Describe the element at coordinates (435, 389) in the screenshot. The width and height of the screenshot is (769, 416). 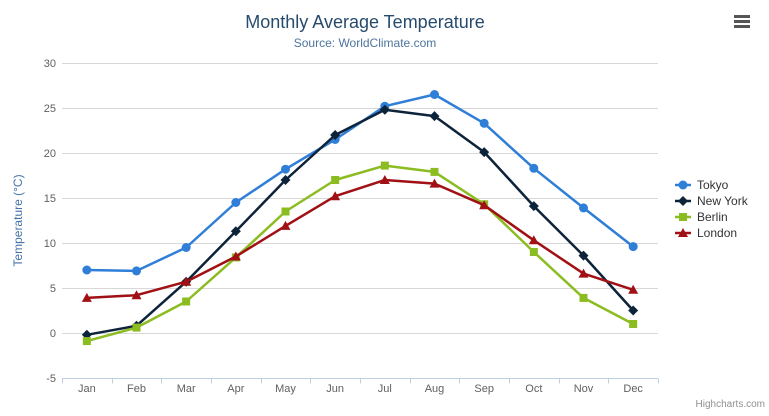
I see `x-axis-label: Aug` at that location.